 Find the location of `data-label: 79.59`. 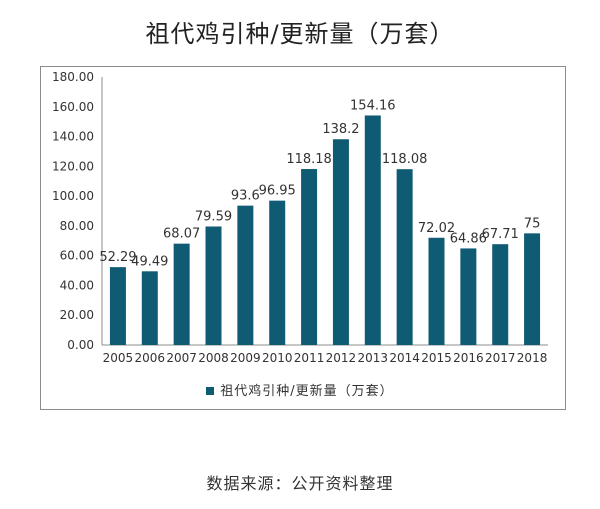

data-label: 79.59 is located at coordinates (213, 216).